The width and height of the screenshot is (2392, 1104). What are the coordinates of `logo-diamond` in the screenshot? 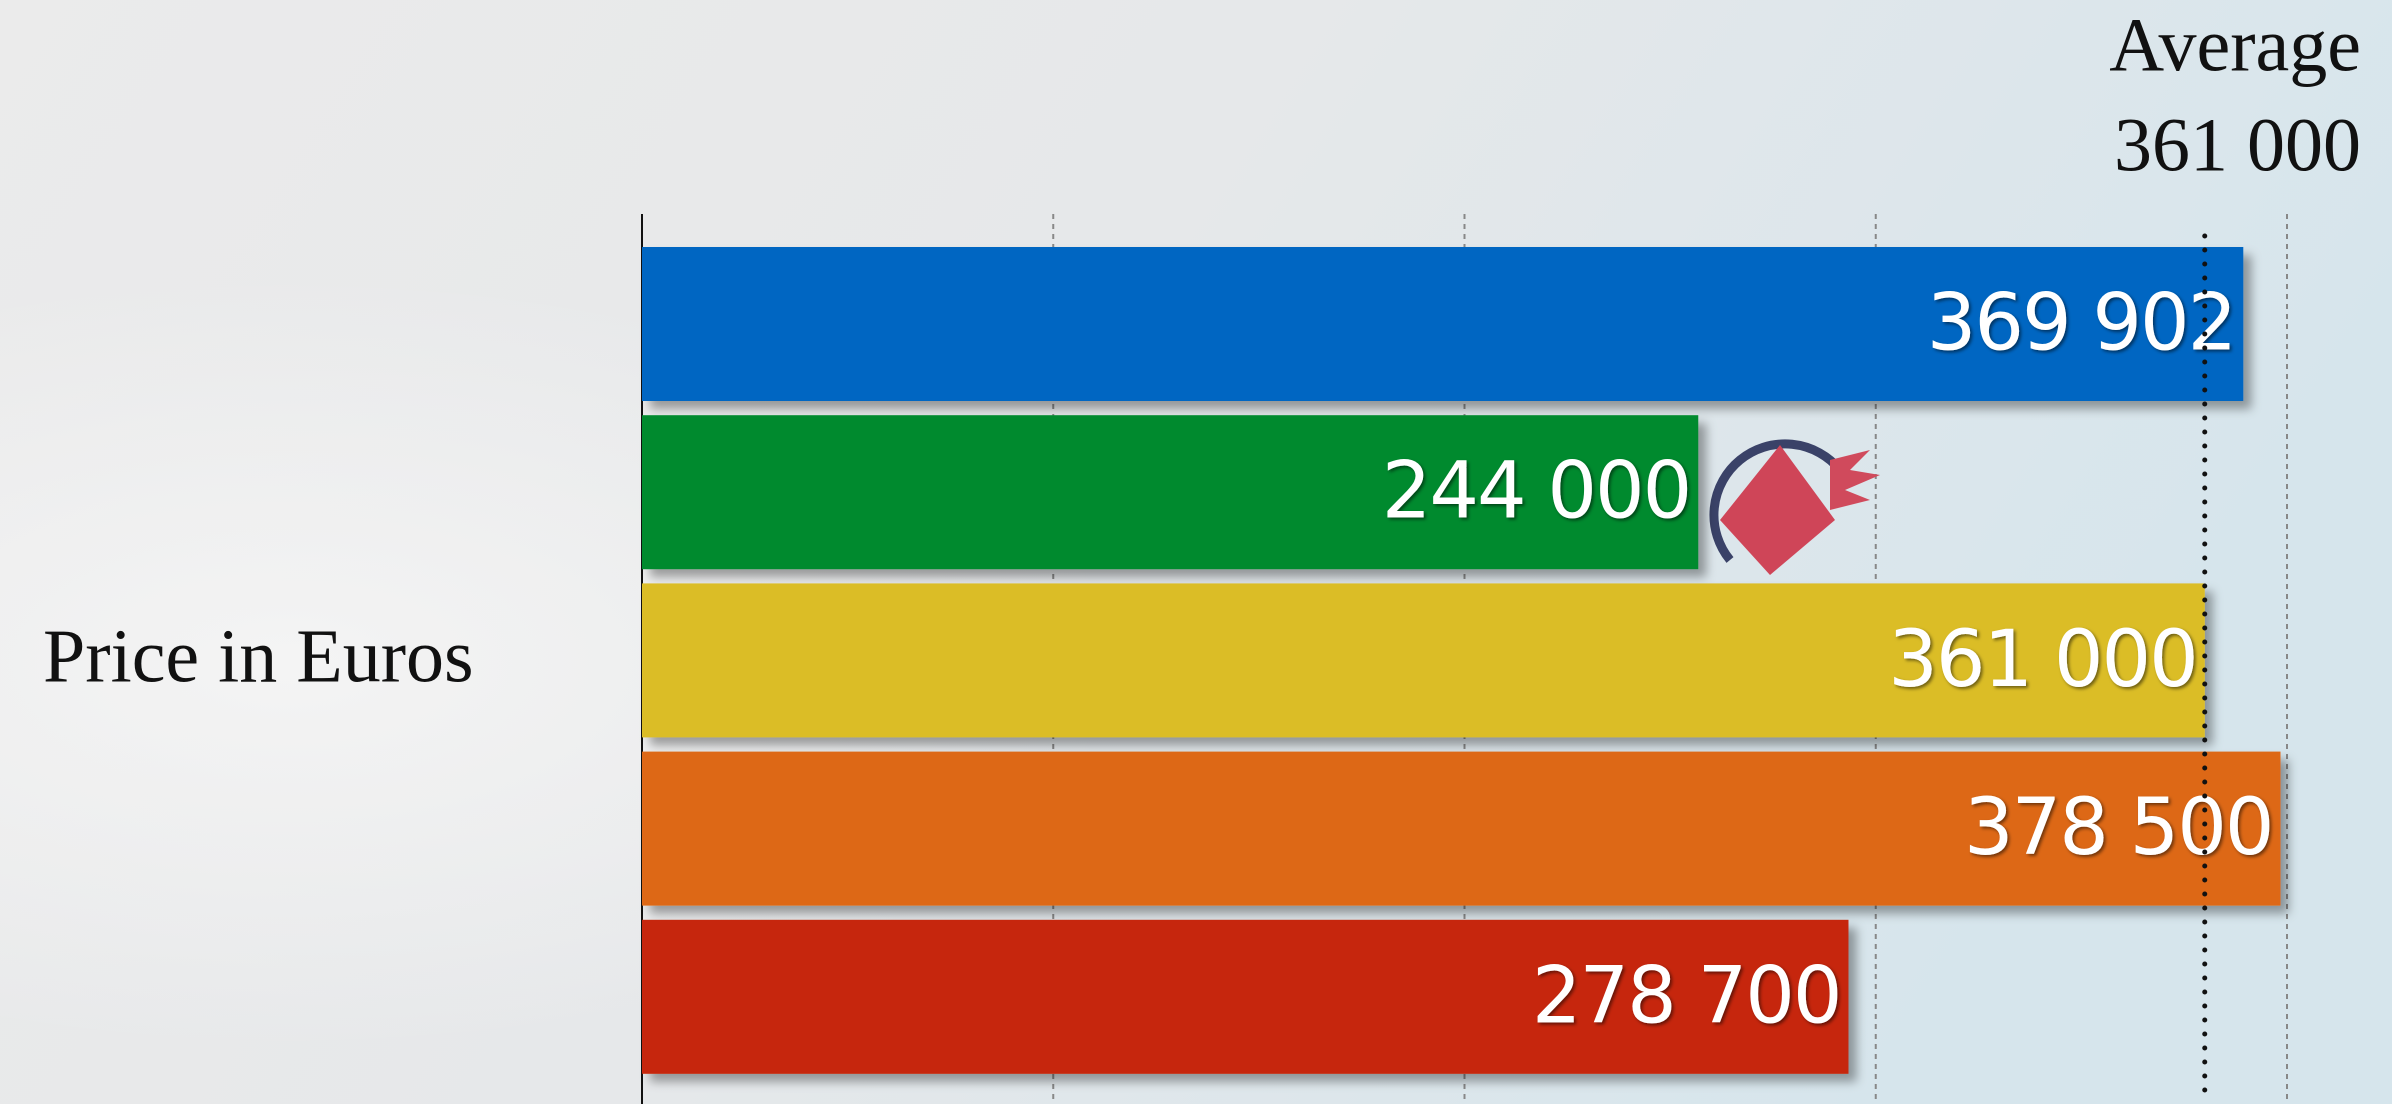 It's located at (1777, 510).